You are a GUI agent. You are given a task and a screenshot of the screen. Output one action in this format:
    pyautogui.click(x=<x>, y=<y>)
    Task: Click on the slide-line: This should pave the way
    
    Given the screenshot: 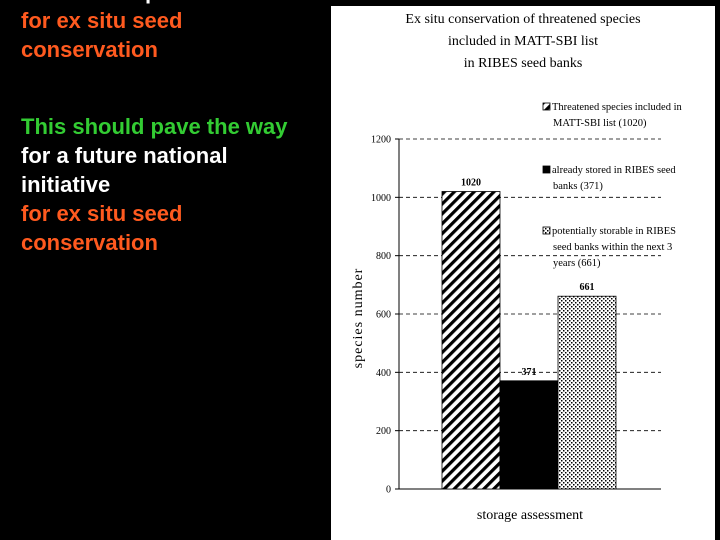 What is the action you would take?
    pyautogui.click(x=154, y=126)
    